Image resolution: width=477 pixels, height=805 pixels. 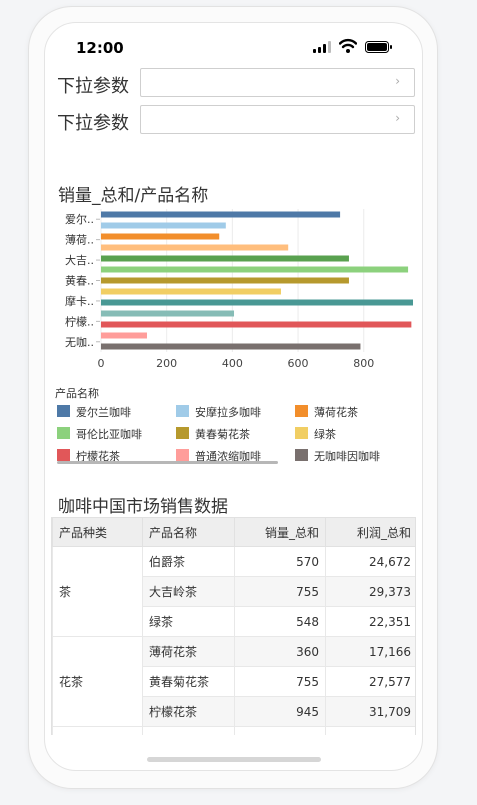 I want to click on status-bar: 12:00, so click(x=233, y=47).